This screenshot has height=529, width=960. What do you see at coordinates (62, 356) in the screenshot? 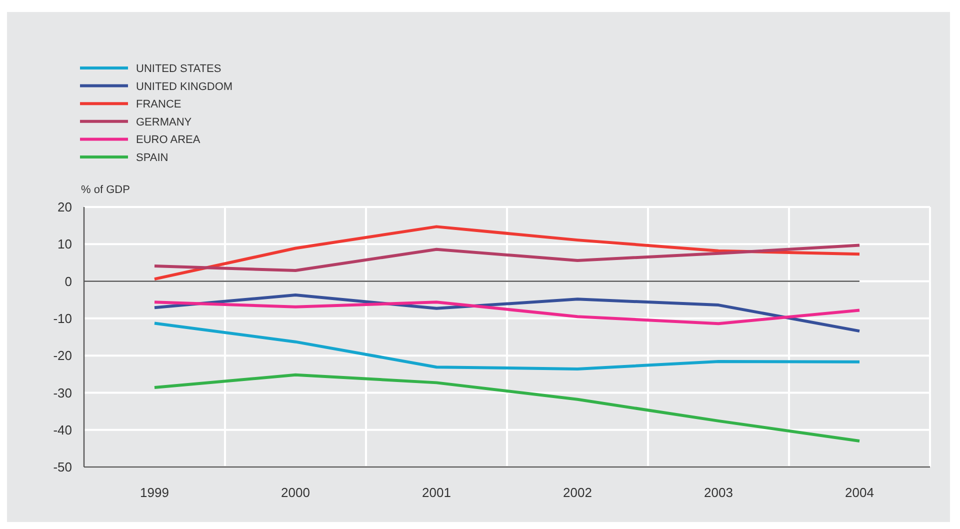
I see `y-tick-label: -20` at bounding box center [62, 356].